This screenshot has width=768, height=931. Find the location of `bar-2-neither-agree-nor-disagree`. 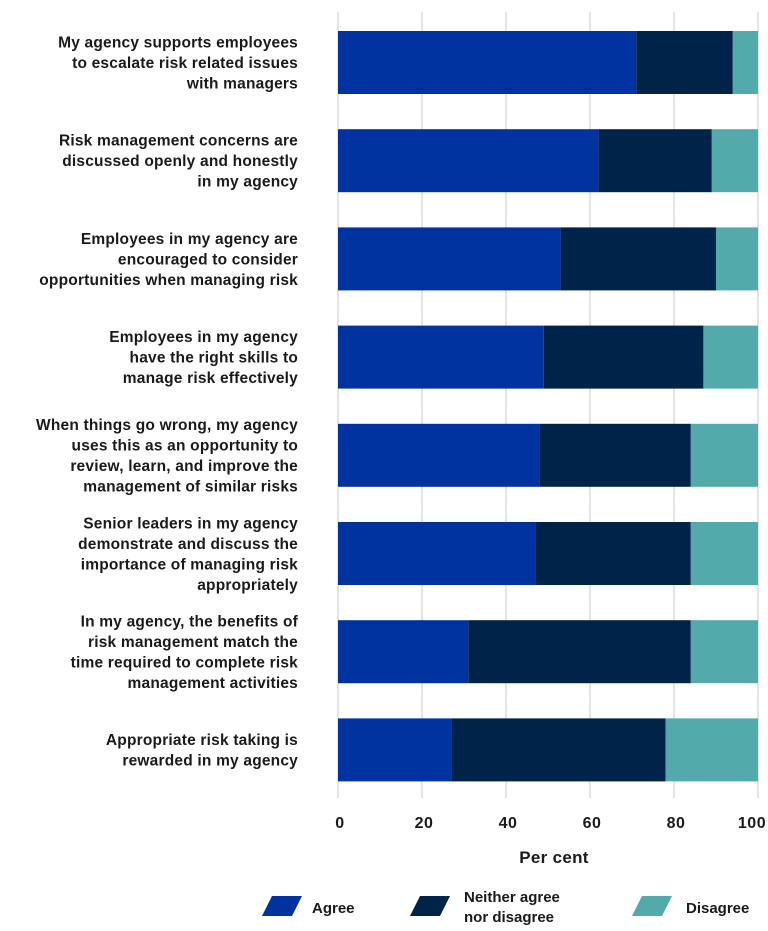

bar-2-neither-agree-nor-disagree is located at coordinates (655, 161).